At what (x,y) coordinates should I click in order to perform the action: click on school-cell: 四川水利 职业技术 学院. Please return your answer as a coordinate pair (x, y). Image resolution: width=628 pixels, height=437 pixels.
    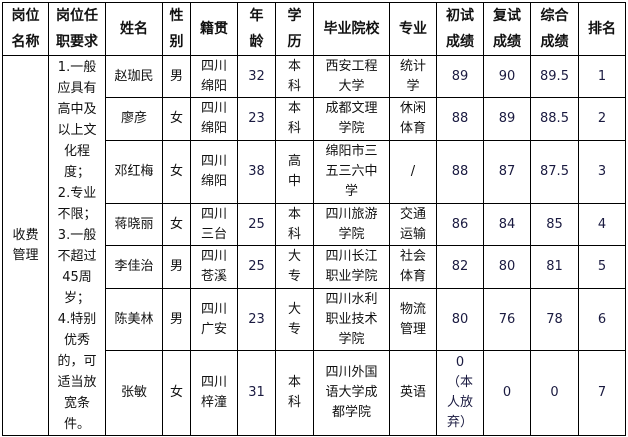
    Looking at the image, I should click on (351, 319).